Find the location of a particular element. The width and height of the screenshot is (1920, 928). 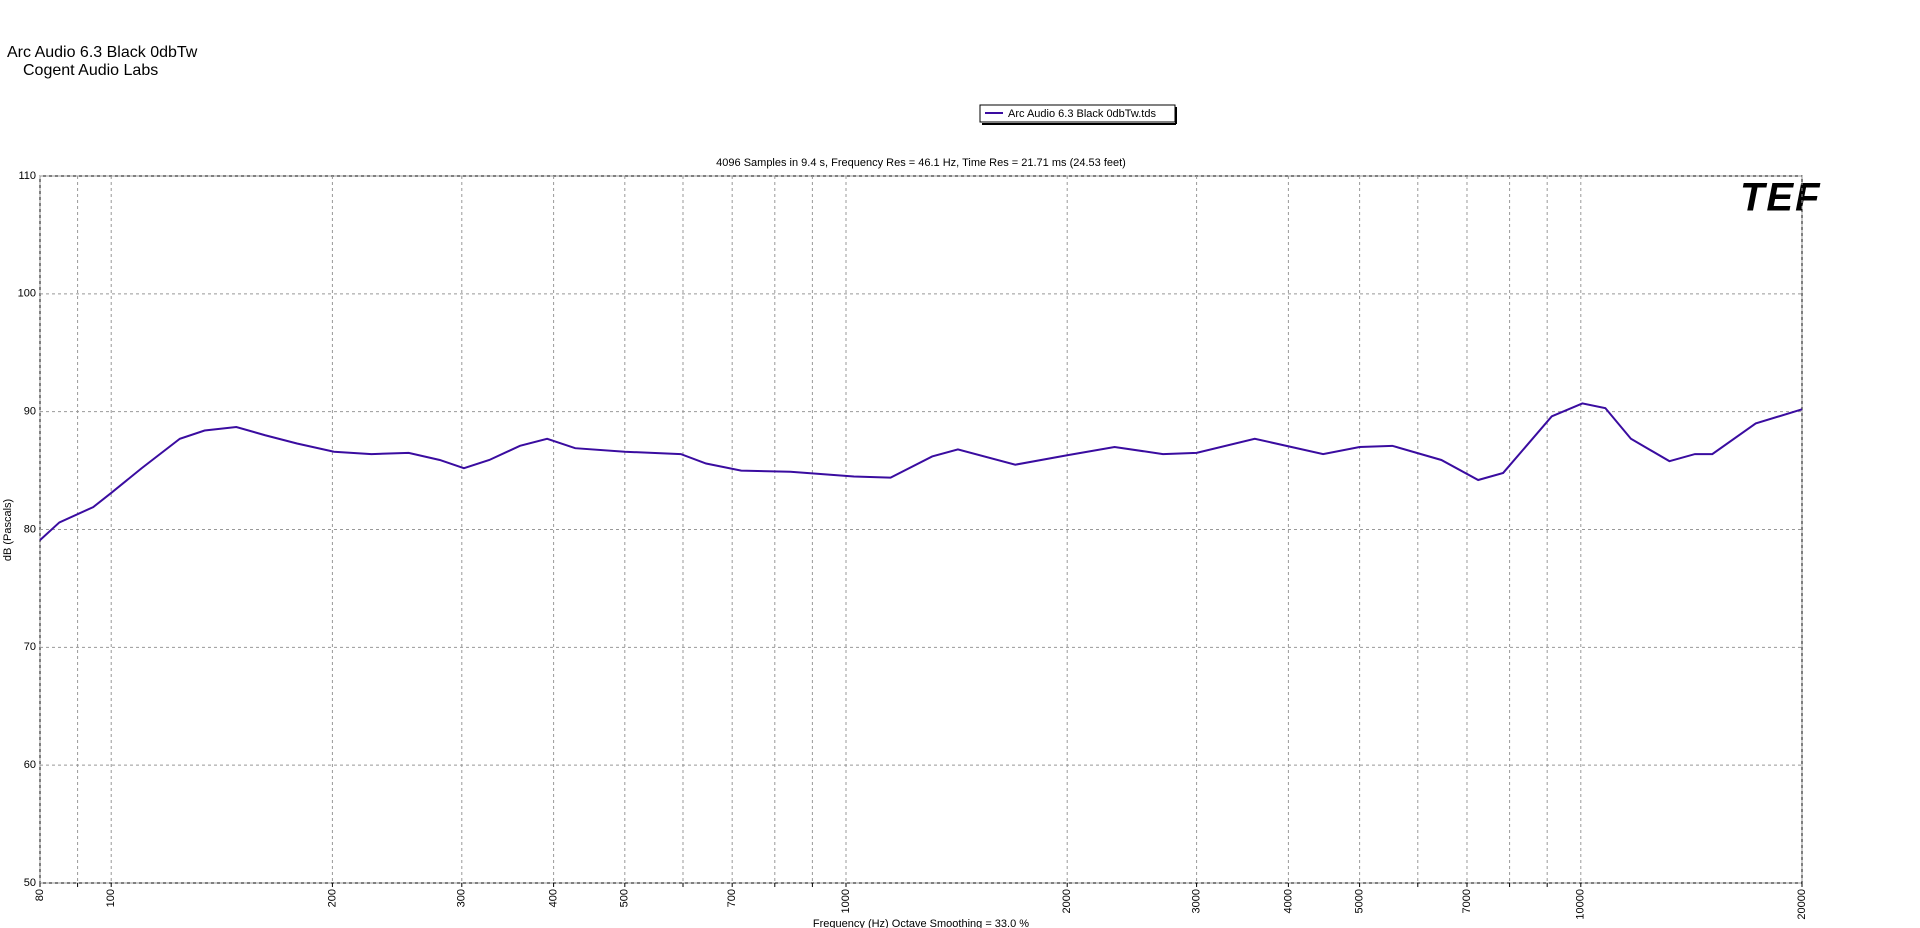

x-tick-label: 300 is located at coordinates (462, 898).